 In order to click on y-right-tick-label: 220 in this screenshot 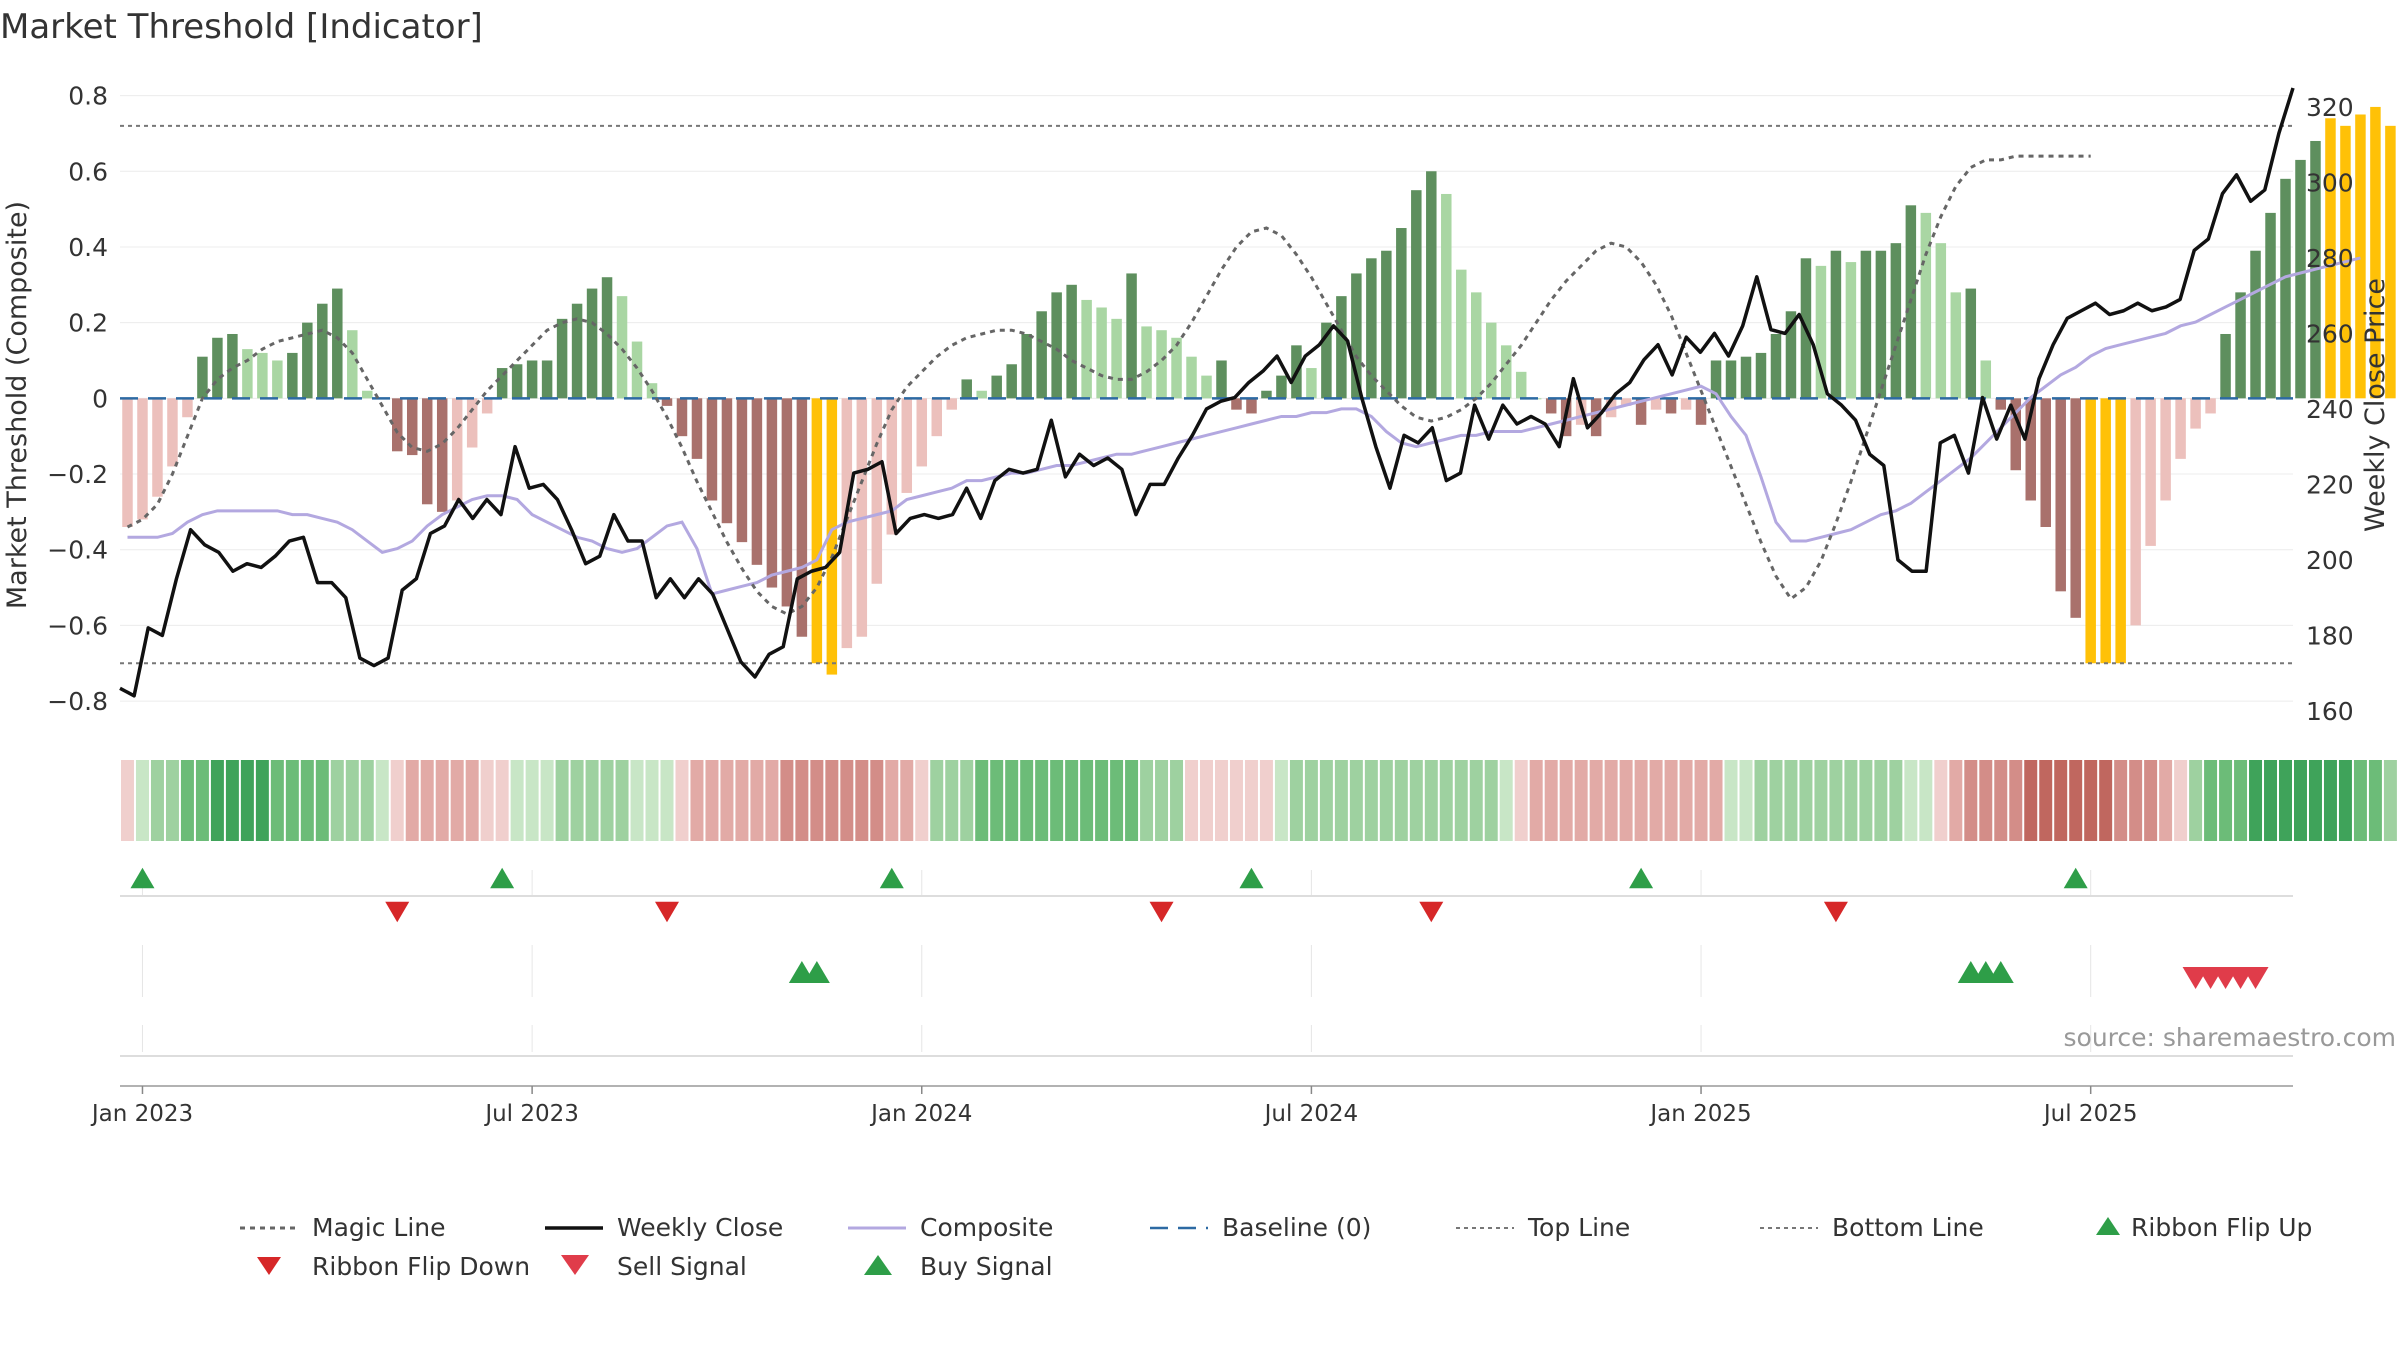, I will do `click(2330, 484)`.